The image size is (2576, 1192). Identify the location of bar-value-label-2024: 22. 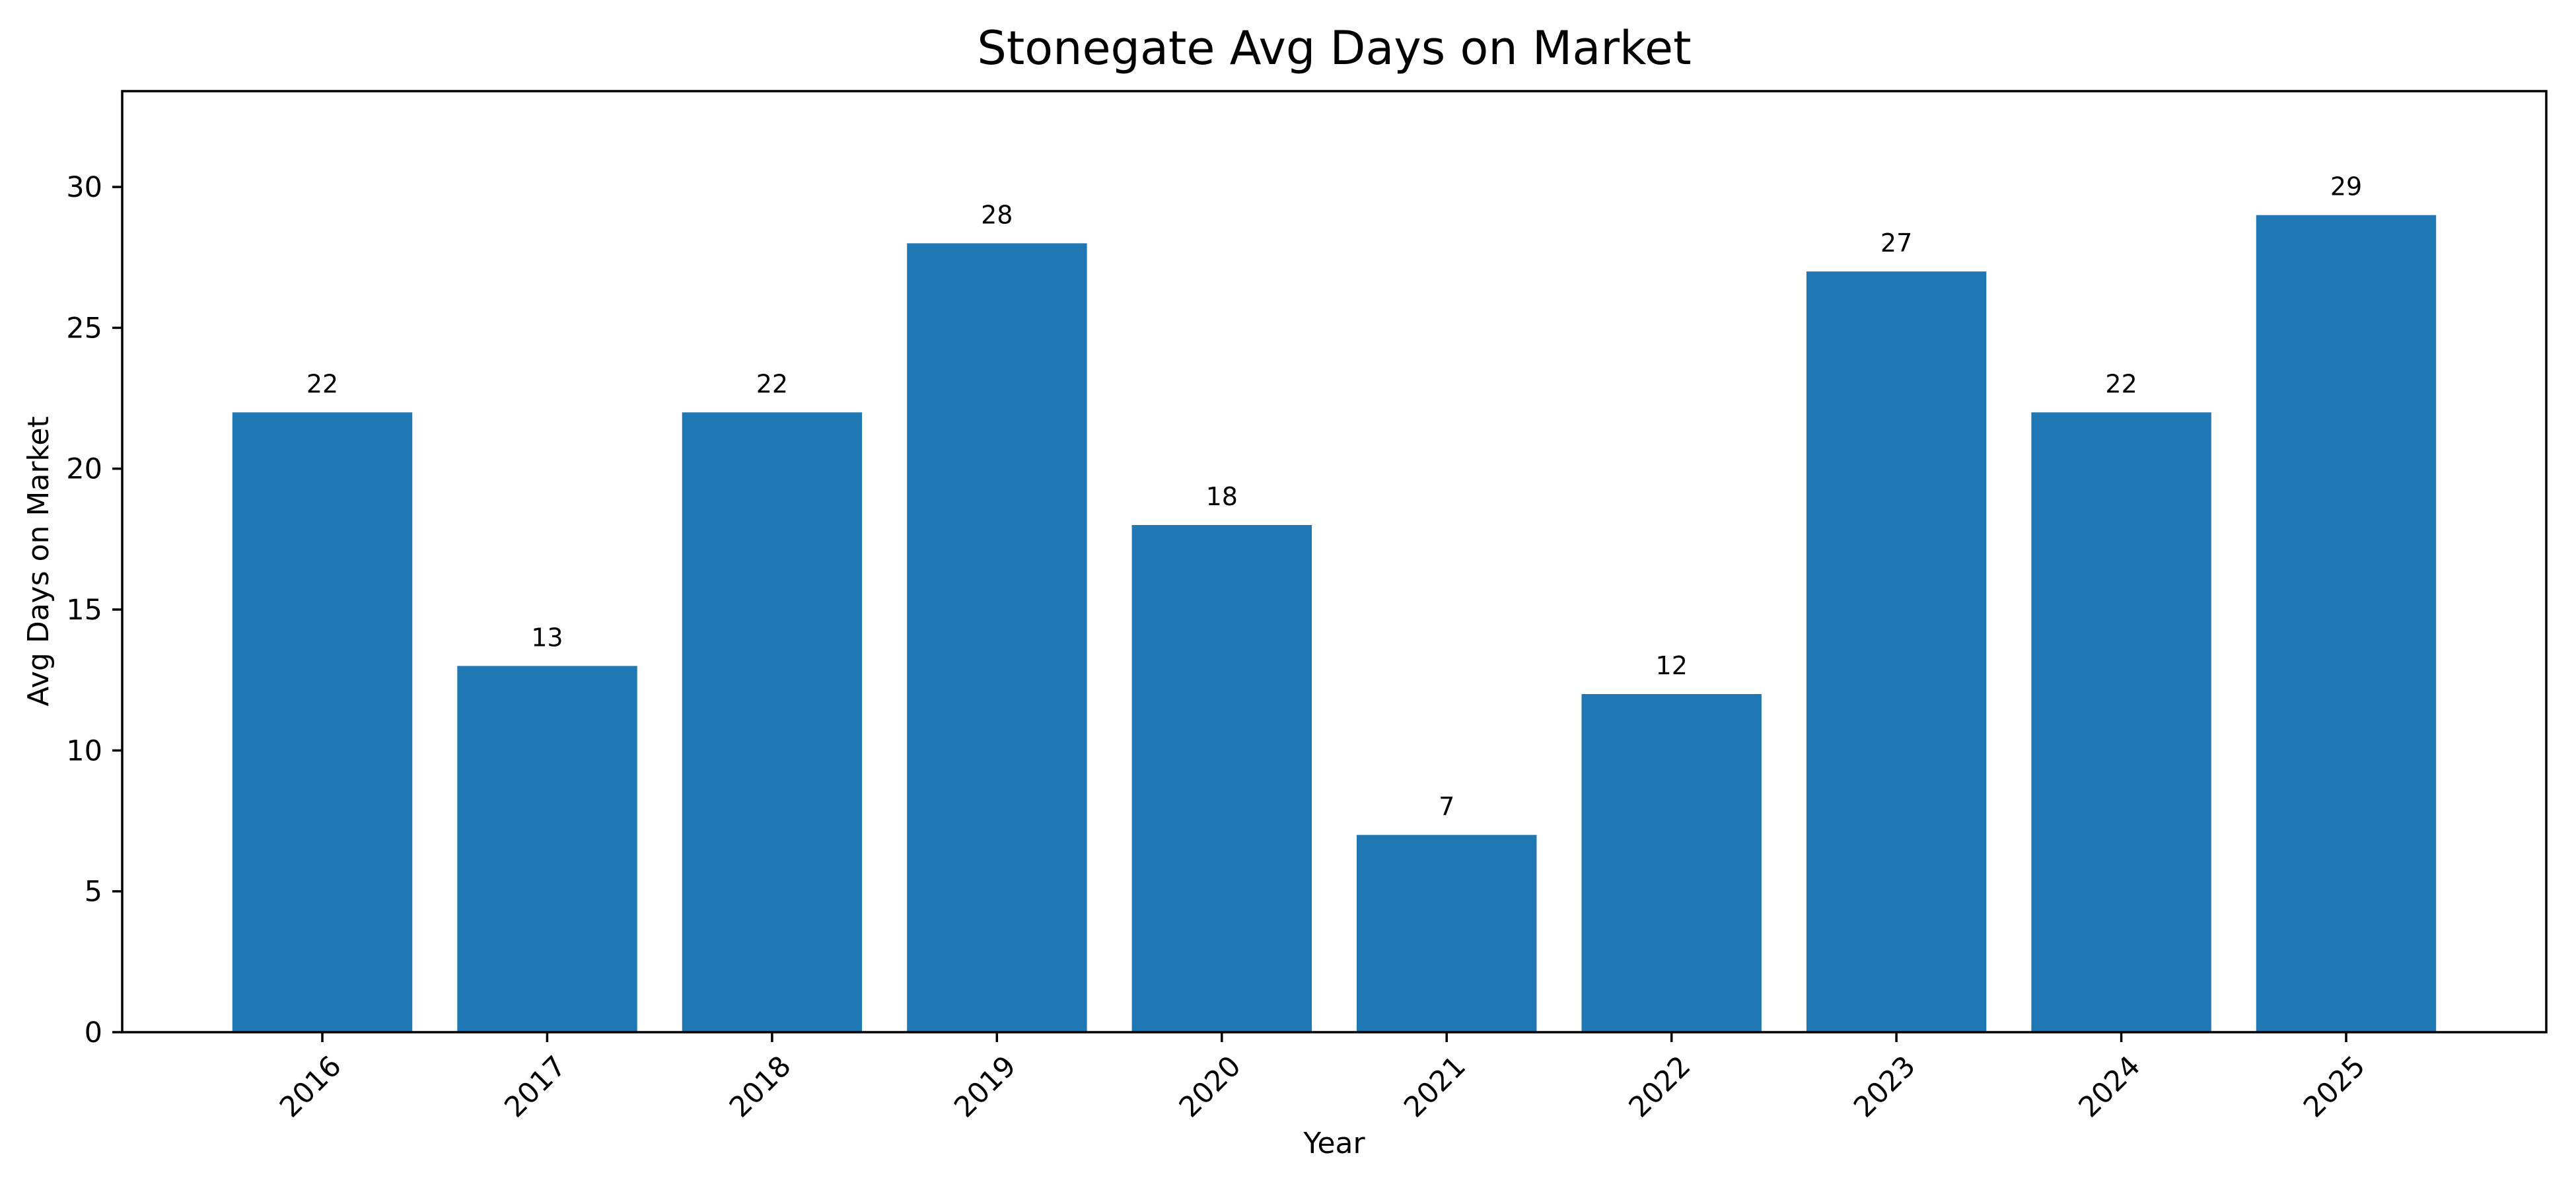
(2121, 384).